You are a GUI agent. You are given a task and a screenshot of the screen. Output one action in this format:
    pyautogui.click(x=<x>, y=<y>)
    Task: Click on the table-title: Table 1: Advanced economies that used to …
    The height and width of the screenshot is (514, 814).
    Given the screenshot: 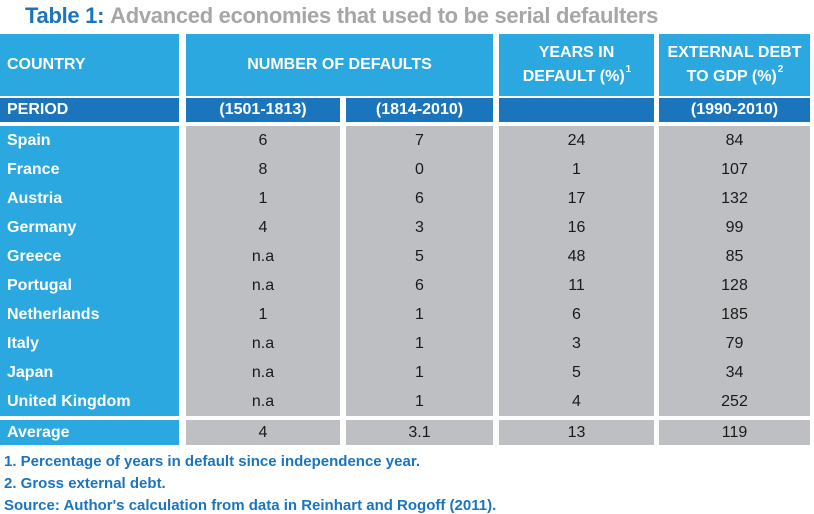 What is the action you would take?
    pyautogui.click(x=407, y=14)
    